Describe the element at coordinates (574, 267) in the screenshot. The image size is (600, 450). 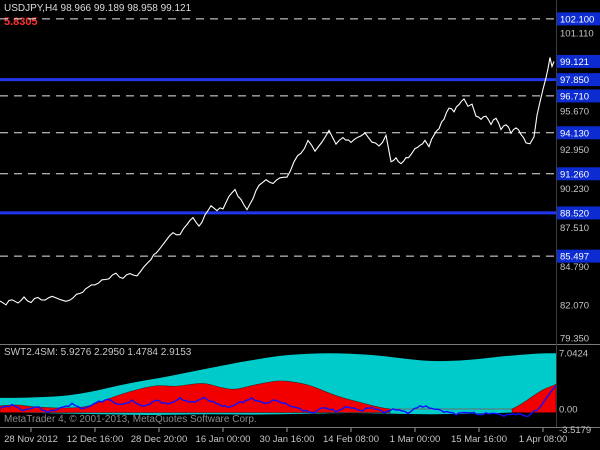
I see `price-axis-label: 84.790` at that location.